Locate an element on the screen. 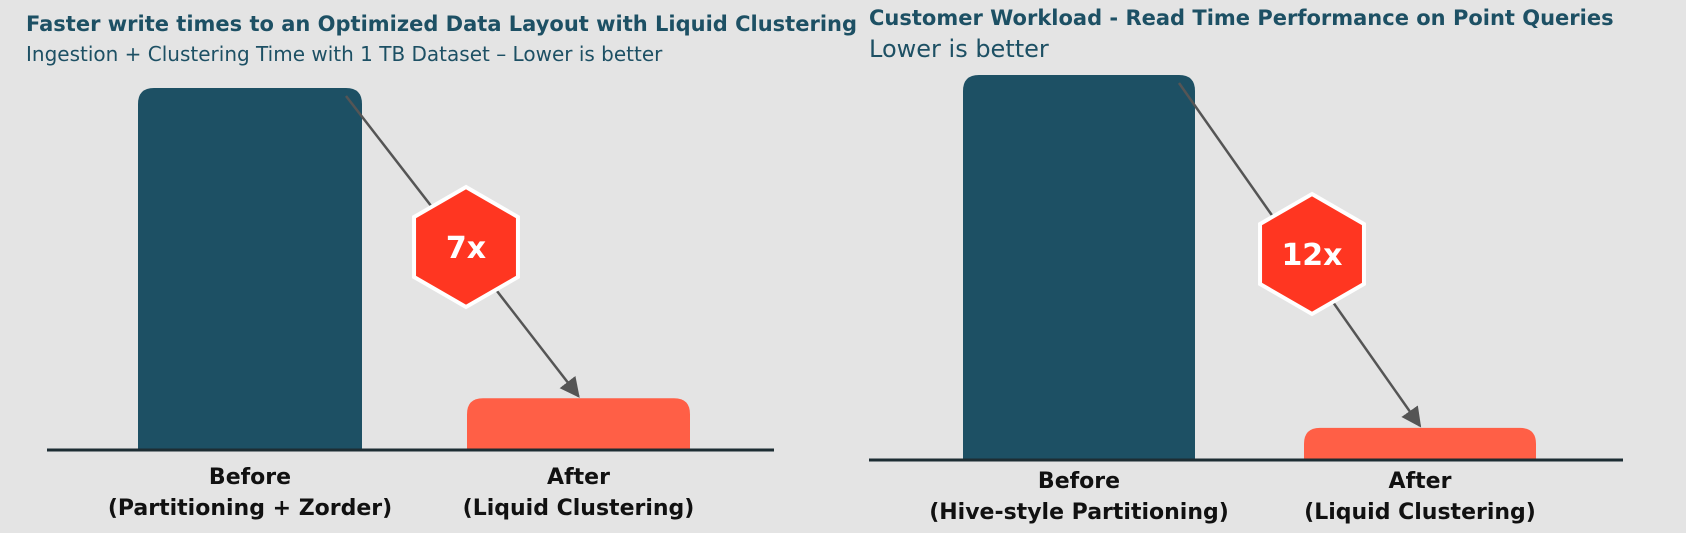 The image size is (1686, 533). annotation: 12x is located at coordinates (1311, 255).